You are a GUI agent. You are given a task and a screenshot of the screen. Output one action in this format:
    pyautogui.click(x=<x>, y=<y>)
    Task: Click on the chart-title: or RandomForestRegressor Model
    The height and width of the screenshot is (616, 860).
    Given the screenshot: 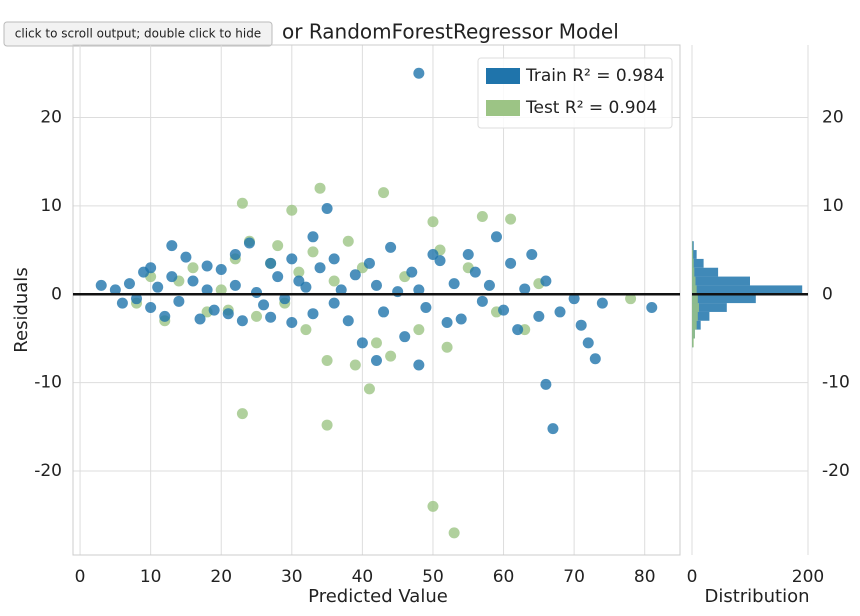 What is the action you would take?
    pyautogui.click(x=450, y=32)
    